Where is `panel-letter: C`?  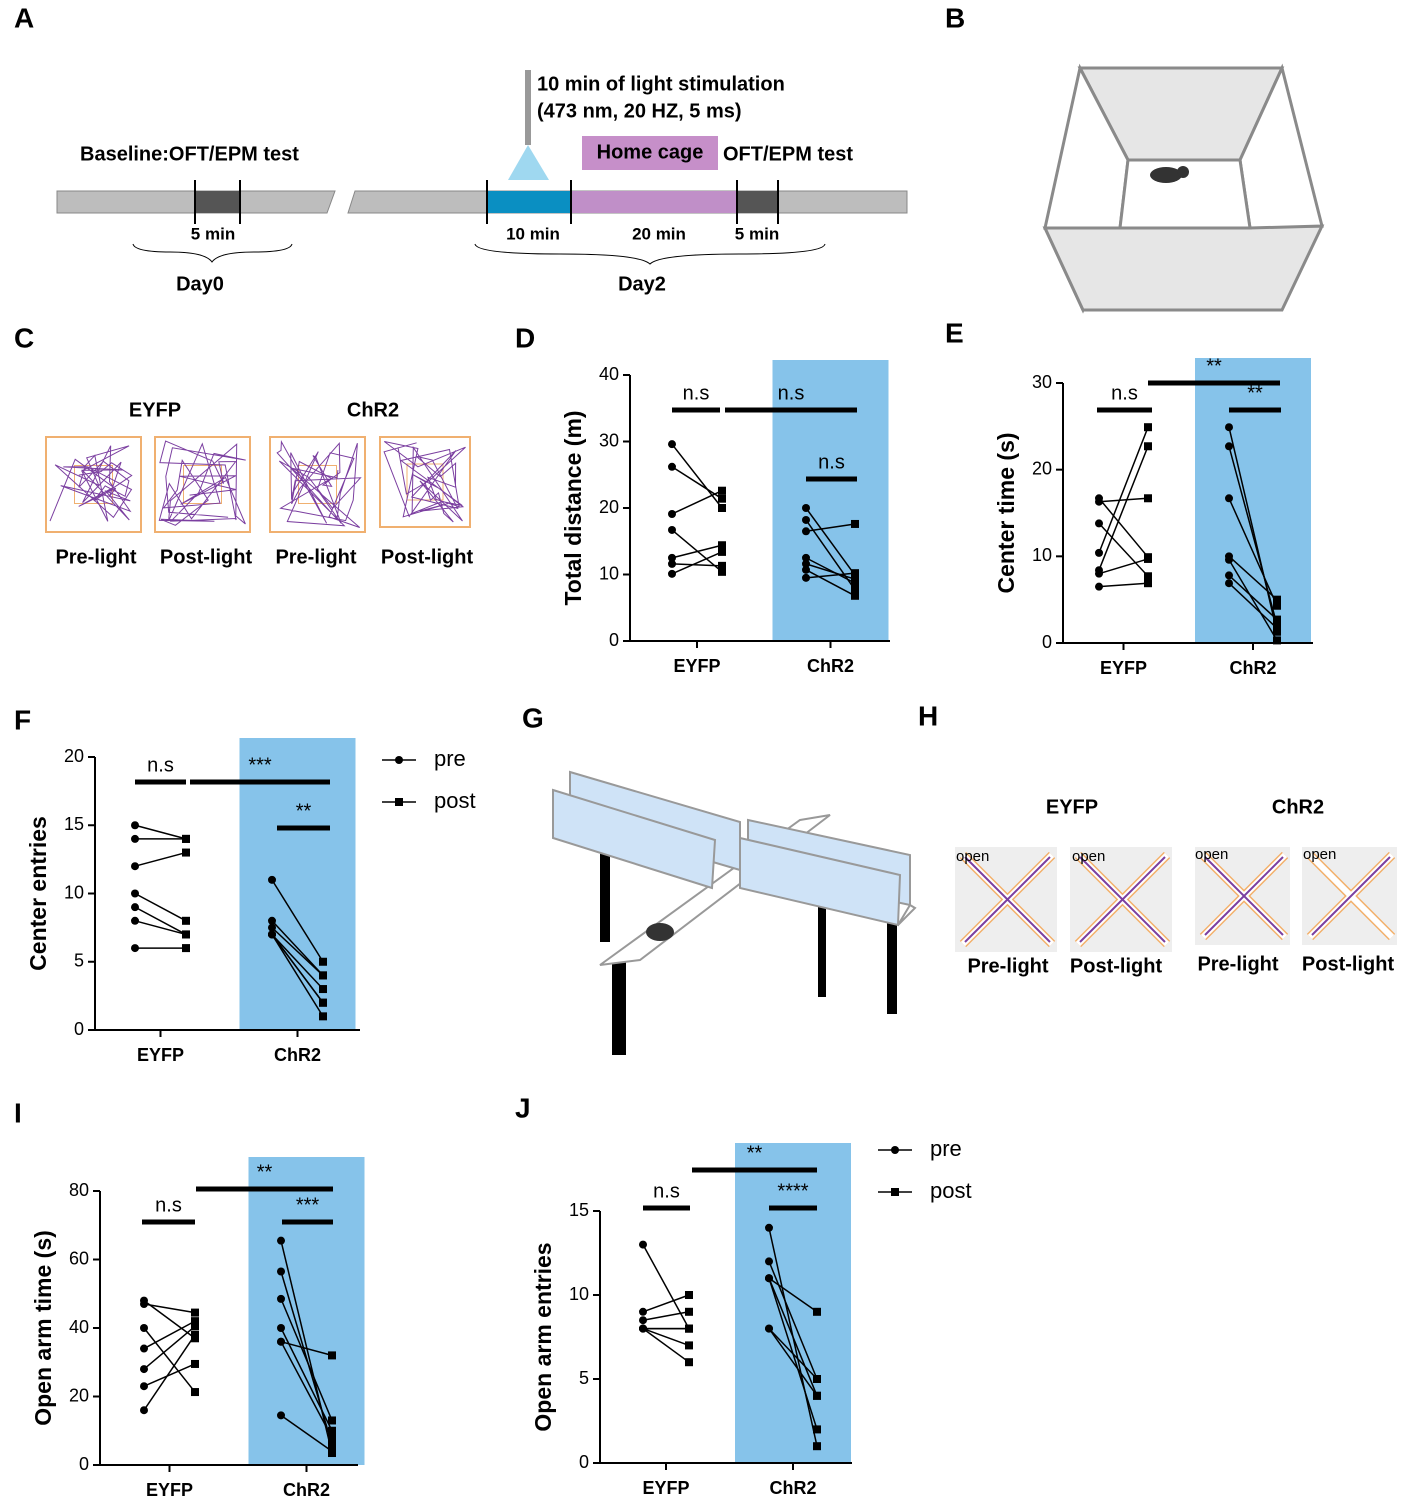 panel-letter: C is located at coordinates (24, 337).